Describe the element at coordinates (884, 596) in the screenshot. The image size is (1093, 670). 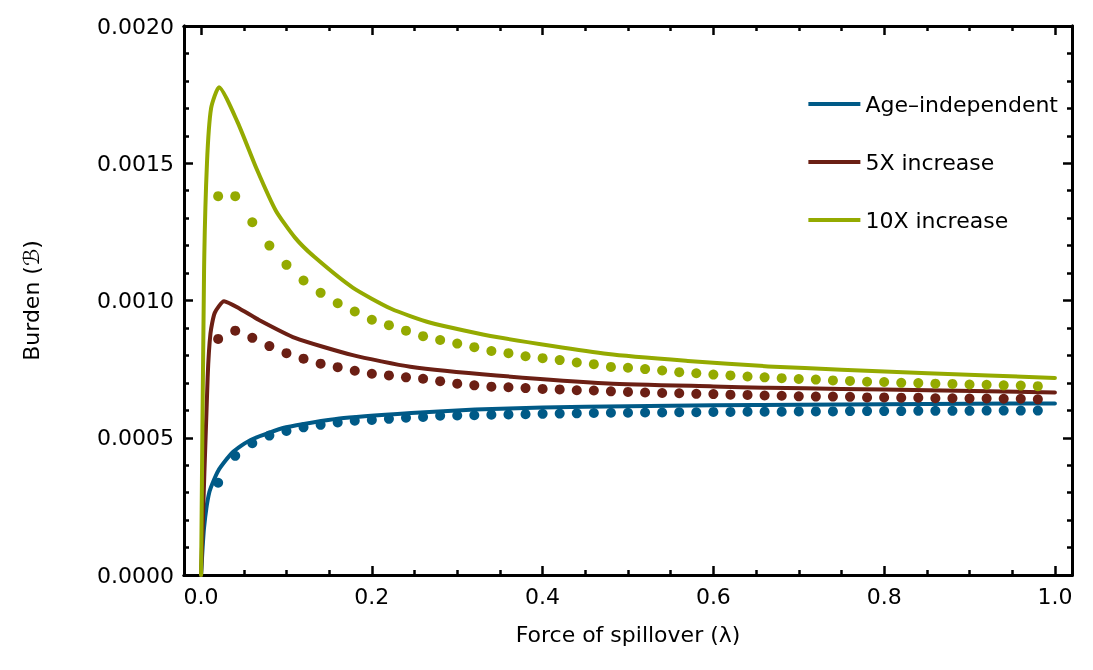
I see `x-tick-label: 0.8` at that location.